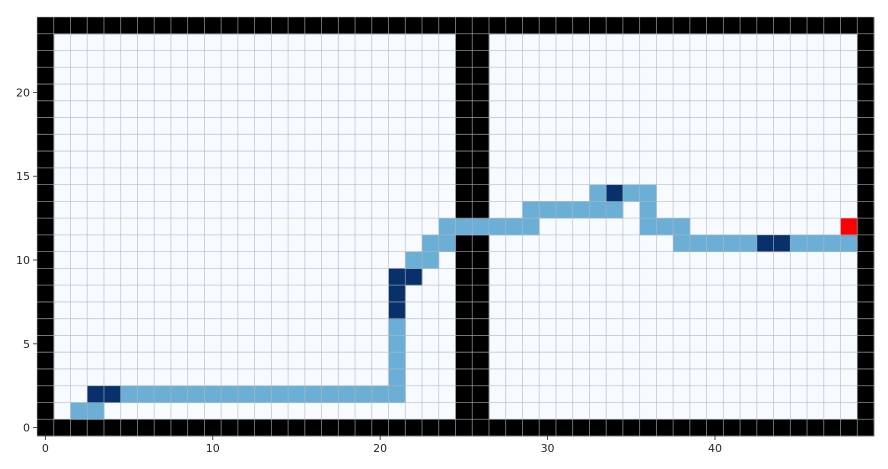  Describe the element at coordinates (23, 176) in the screenshot. I see `y-tick-label: 15` at that location.